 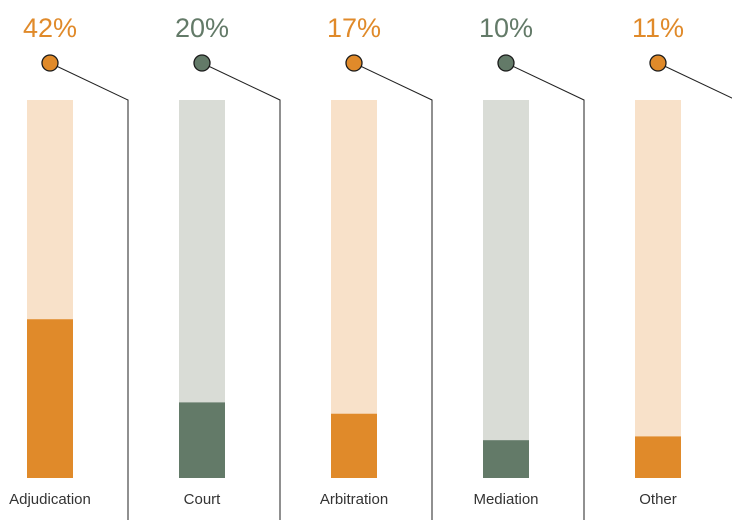 What do you see at coordinates (505, 499) in the screenshot?
I see `category-label-mediation: Mediation` at bounding box center [505, 499].